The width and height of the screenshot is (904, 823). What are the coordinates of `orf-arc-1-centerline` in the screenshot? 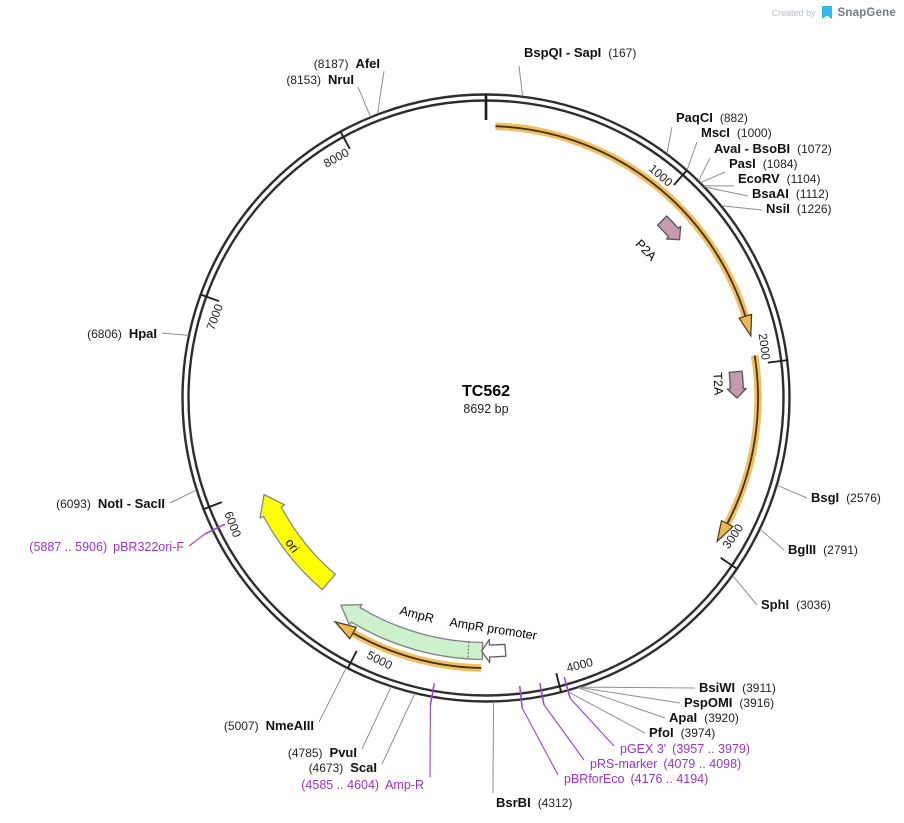 It's located at (621, 221).